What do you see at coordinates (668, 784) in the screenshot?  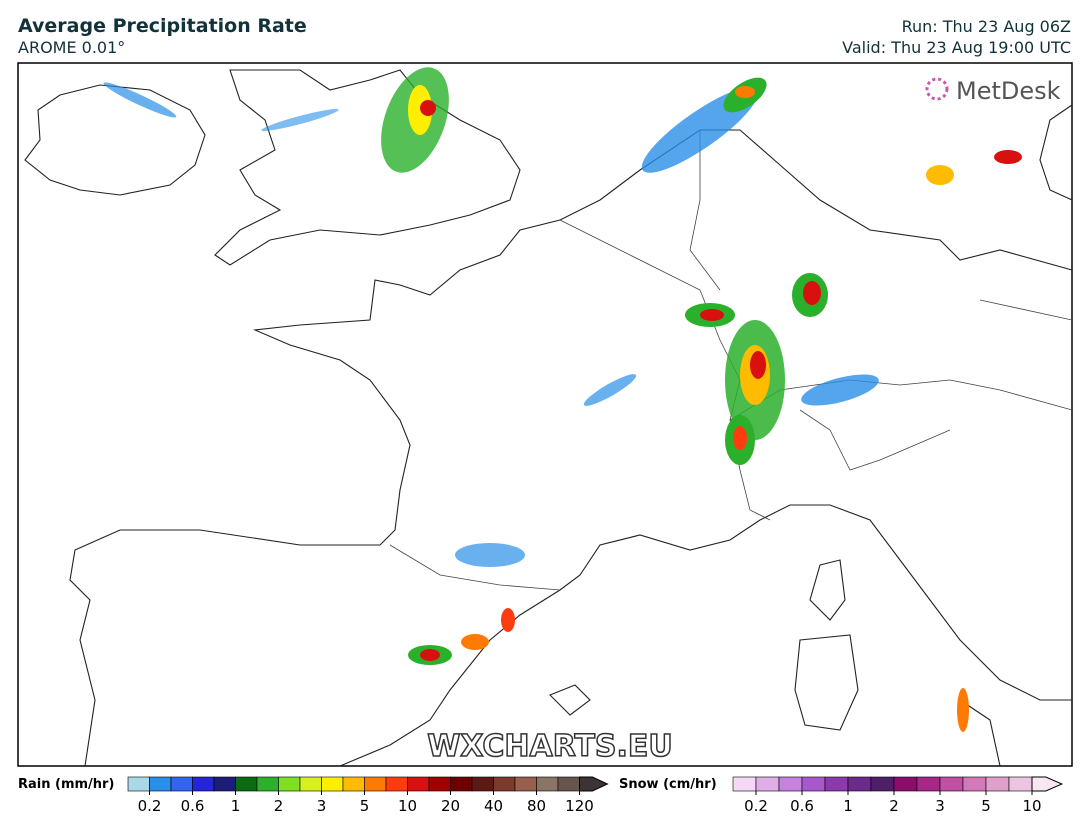 I see `snow-legend-title: Snow (cm/hr)` at bounding box center [668, 784].